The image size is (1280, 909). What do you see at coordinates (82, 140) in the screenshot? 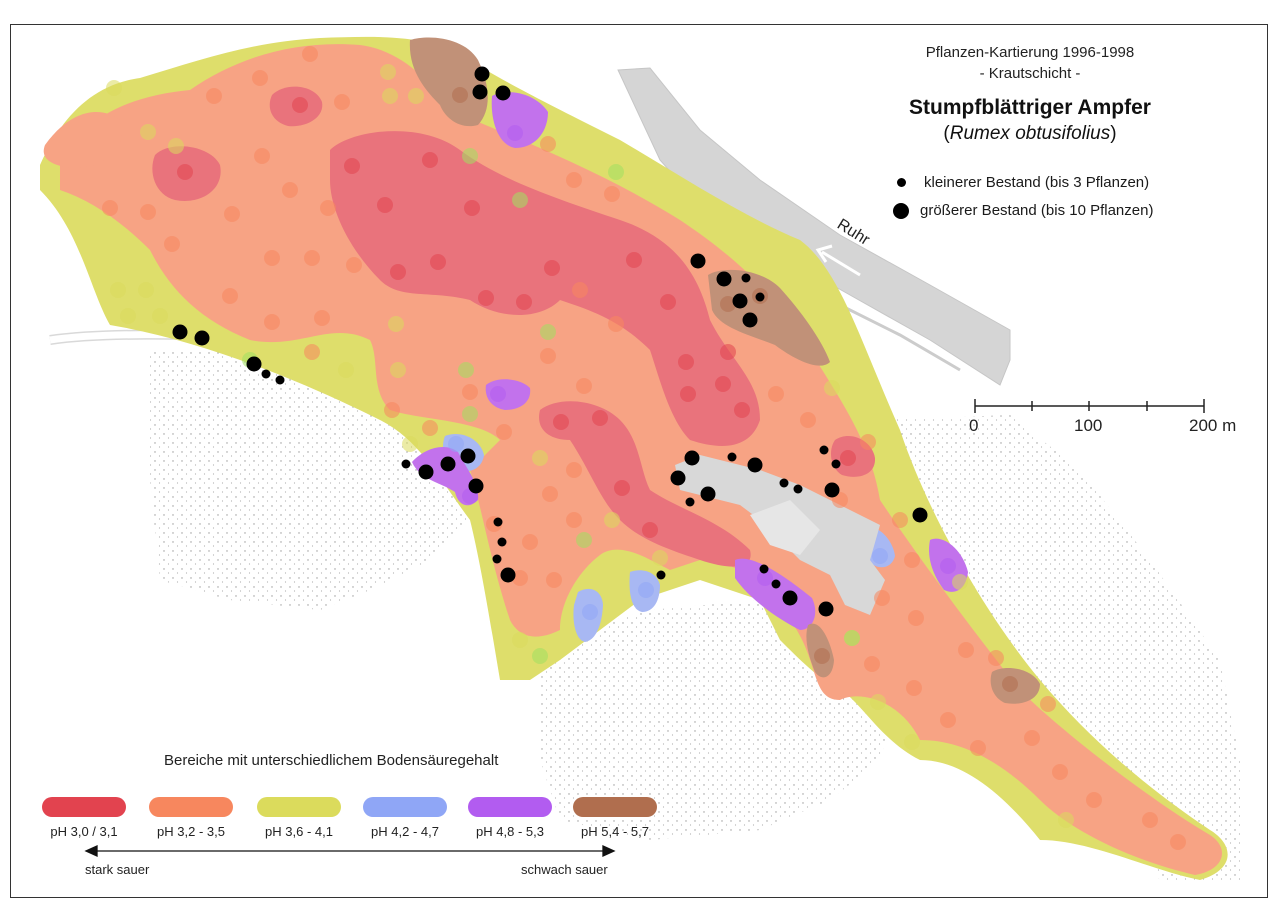
I see `ph-zone-3-2-left-blob` at bounding box center [82, 140].